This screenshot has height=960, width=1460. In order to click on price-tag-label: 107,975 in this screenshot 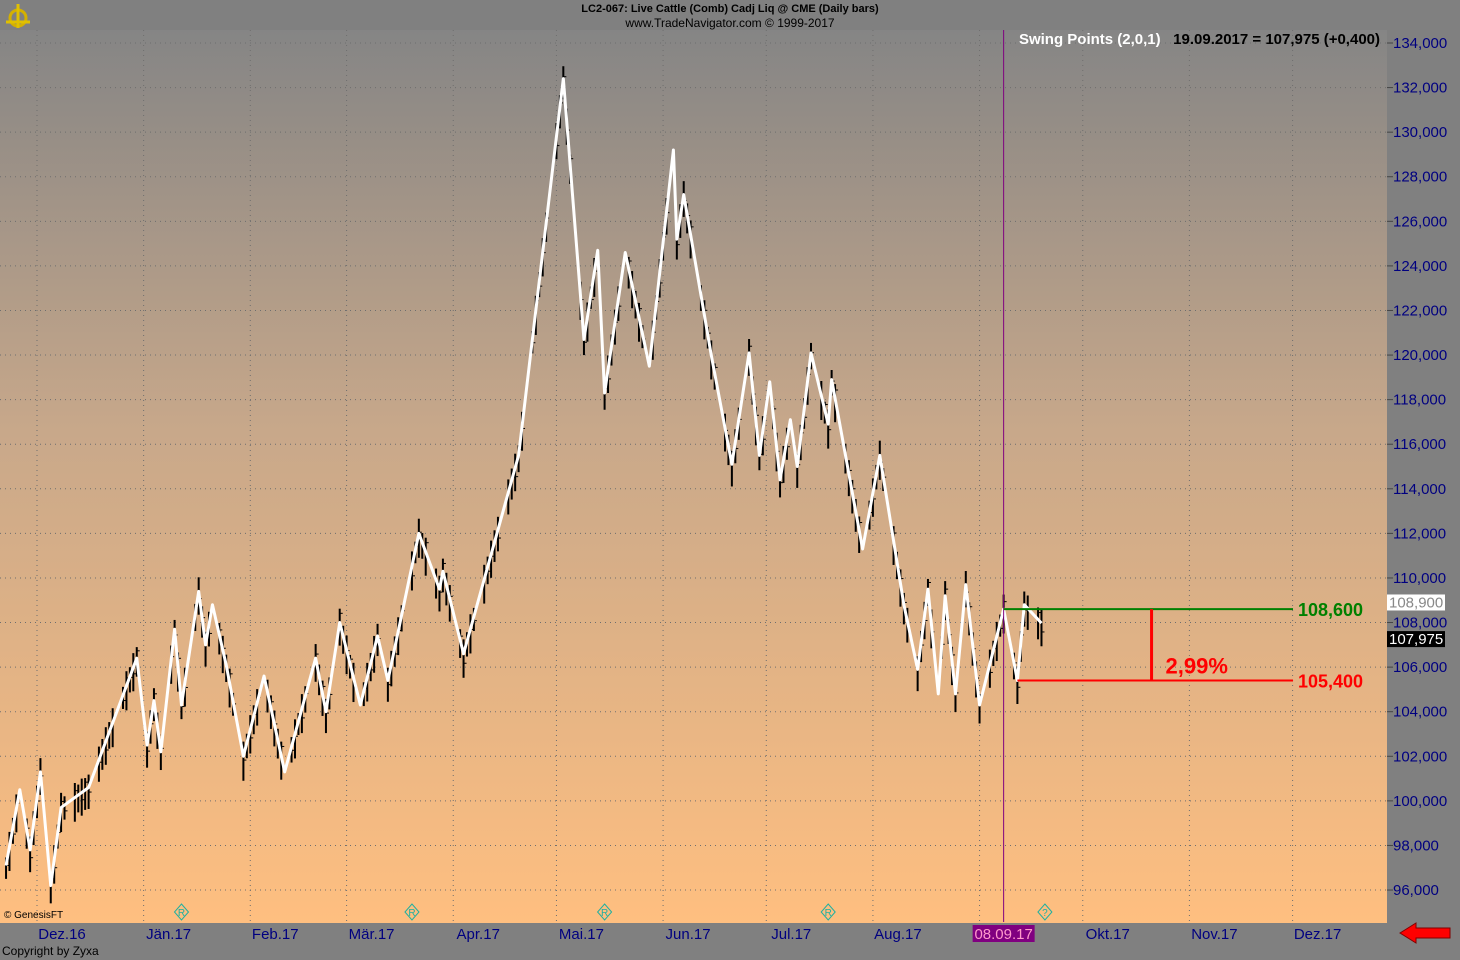, I will do `click(1416, 639)`.